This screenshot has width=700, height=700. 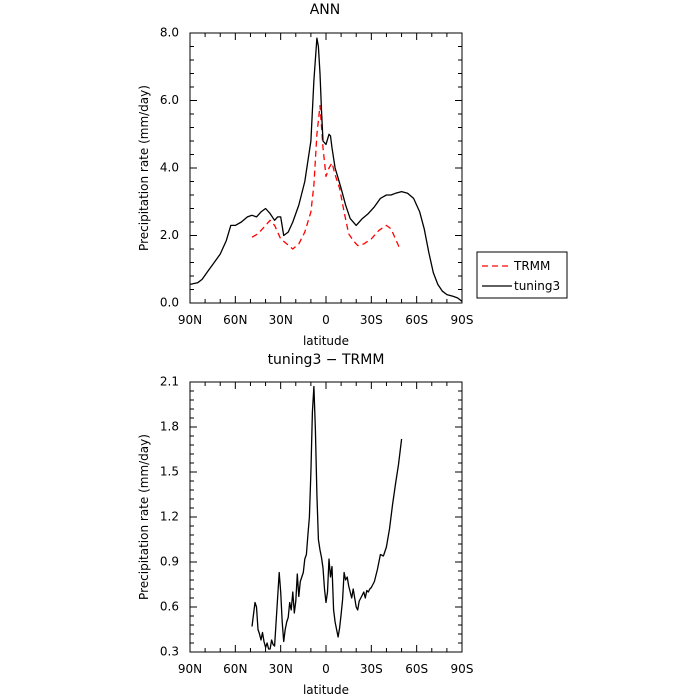 What do you see at coordinates (326, 360) in the screenshot?
I see `chart-title: tuning3 − TRMM` at bounding box center [326, 360].